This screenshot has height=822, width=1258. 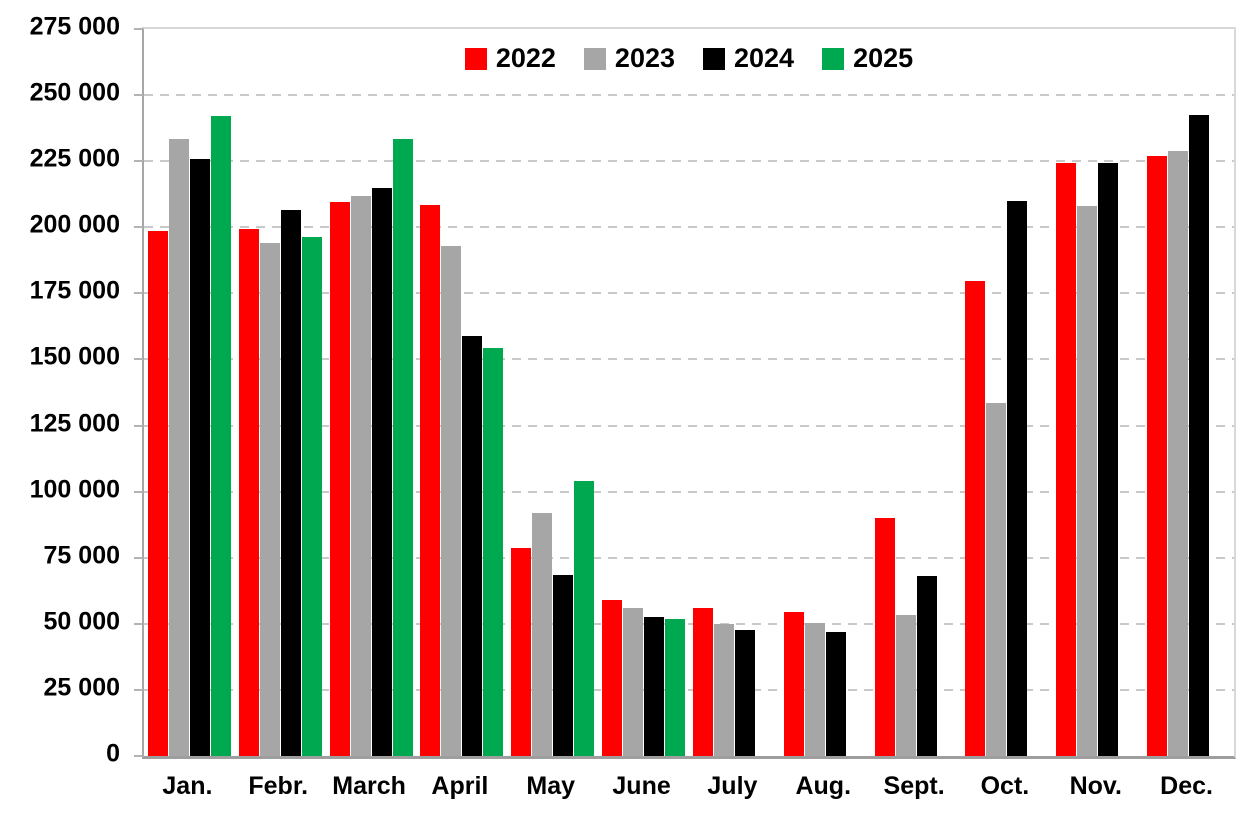 What do you see at coordinates (81, 621) in the screenshot?
I see `y-tick-label: 50 000` at bounding box center [81, 621].